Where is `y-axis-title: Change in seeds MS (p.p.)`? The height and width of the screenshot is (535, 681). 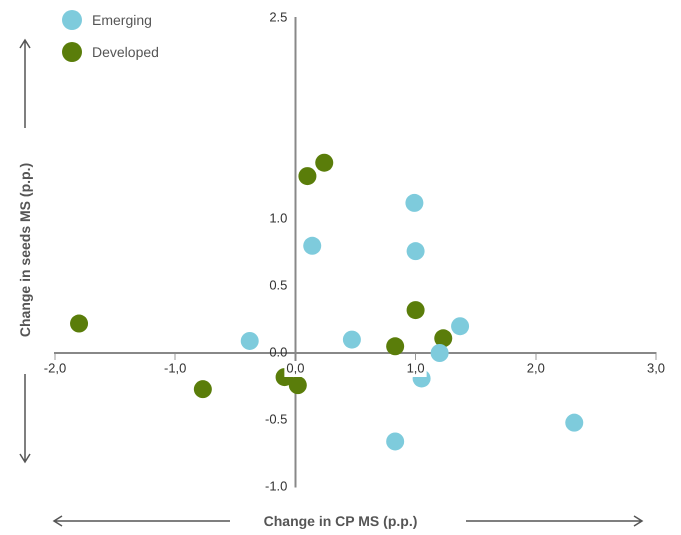 y-axis-title: Change in seeds MS (p.p.) is located at coordinates (25, 250).